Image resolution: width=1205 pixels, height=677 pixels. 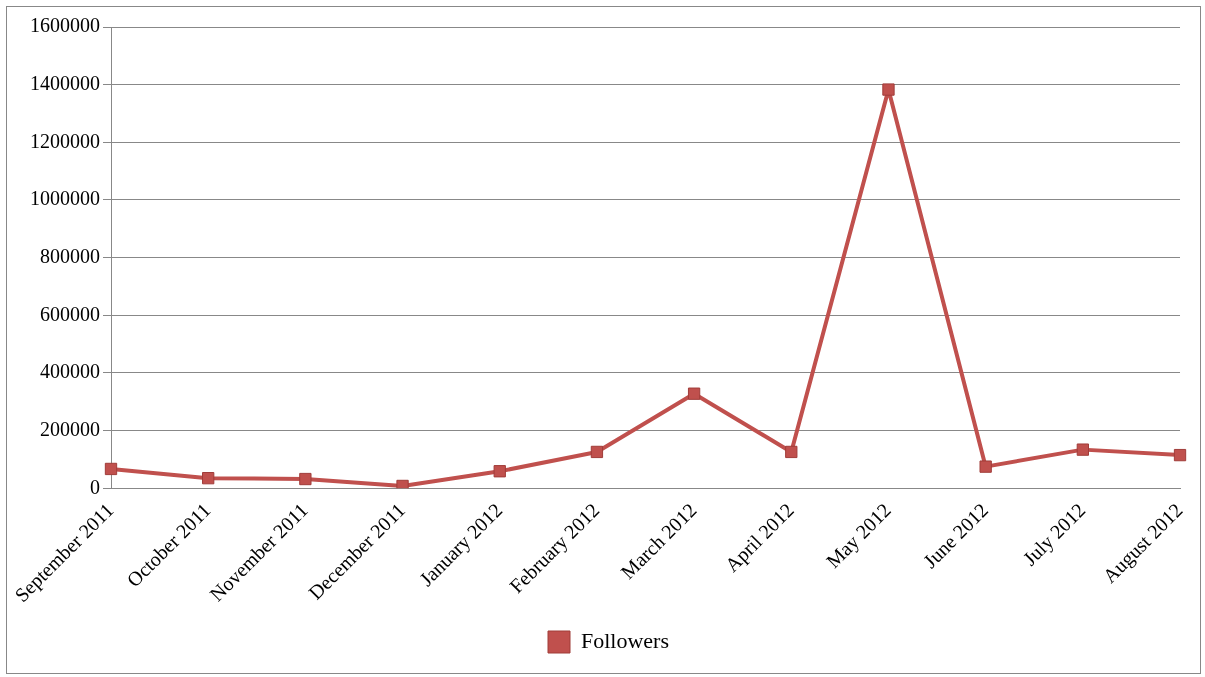 I want to click on legend-label: Followers, so click(x=625, y=640).